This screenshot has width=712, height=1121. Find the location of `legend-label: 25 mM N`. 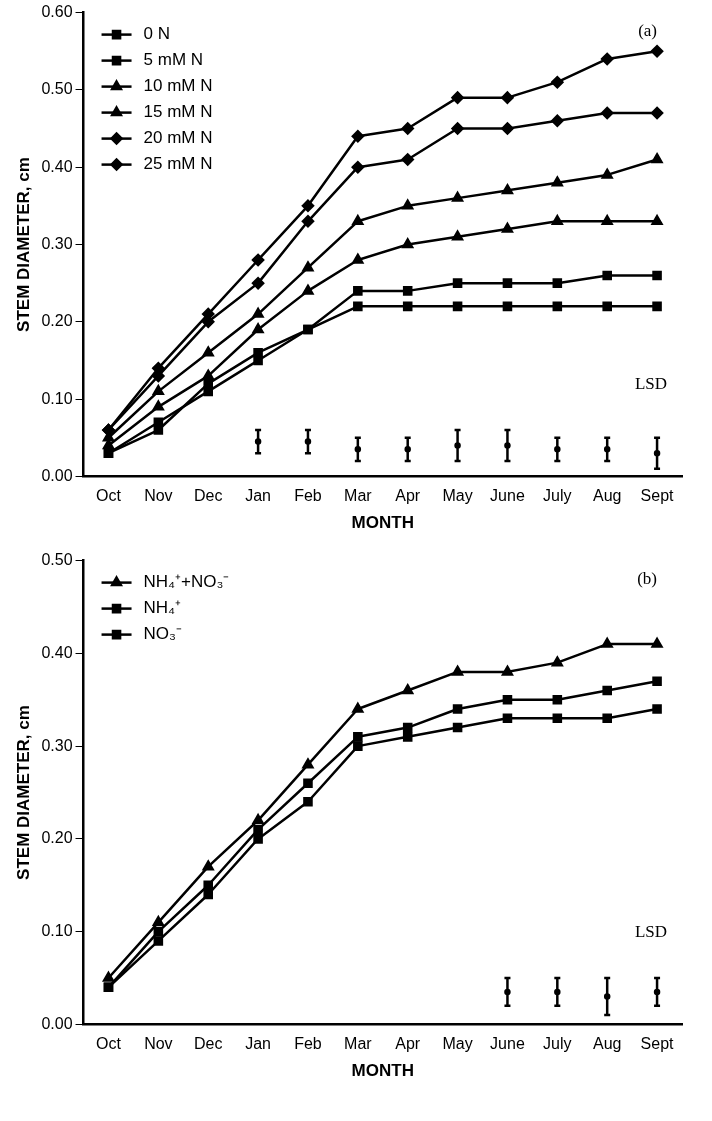

legend-label: 25 mM N is located at coordinates (178, 164).